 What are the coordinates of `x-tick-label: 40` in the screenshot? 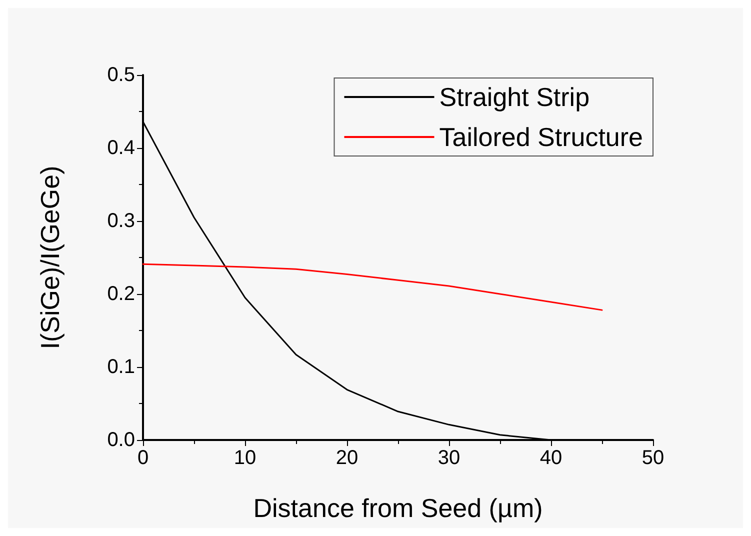 It's located at (551, 458).